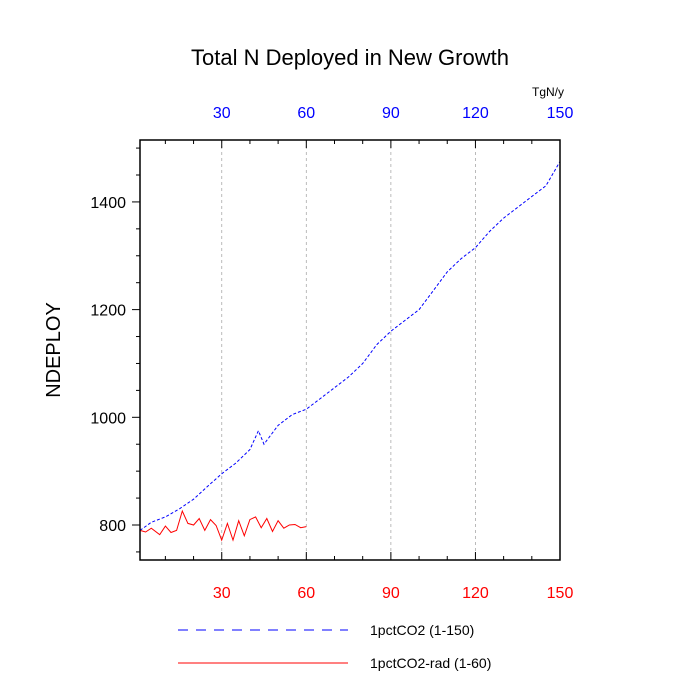  I want to click on y-tick-label-800: 800, so click(112, 526).